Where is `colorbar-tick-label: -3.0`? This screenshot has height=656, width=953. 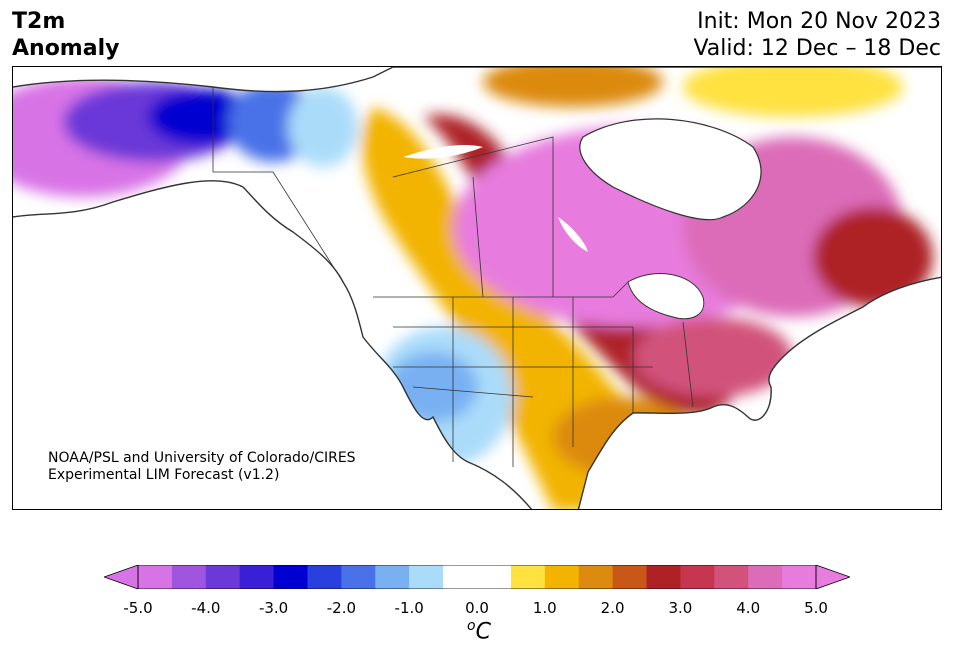 colorbar-tick-label: -3.0 is located at coordinates (273, 608).